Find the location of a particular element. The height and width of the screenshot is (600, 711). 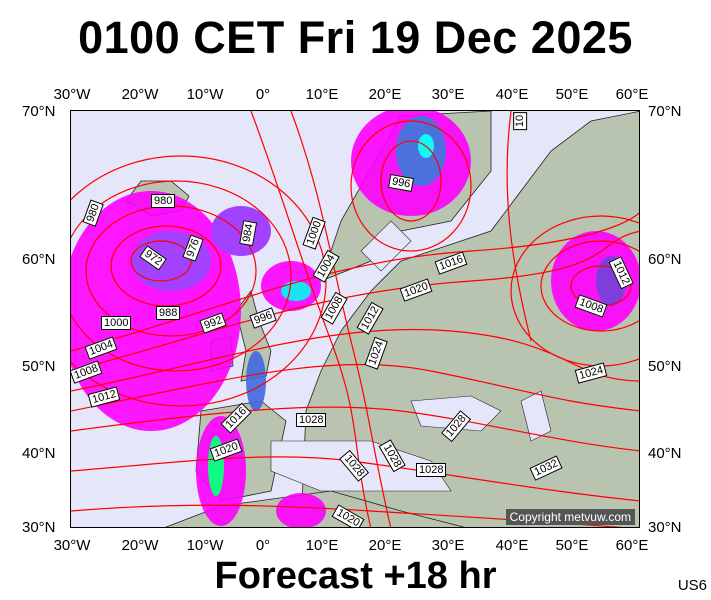

map-title: 0100 CET Fri 19 Dec 2025 is located at coordinates (355, 37).